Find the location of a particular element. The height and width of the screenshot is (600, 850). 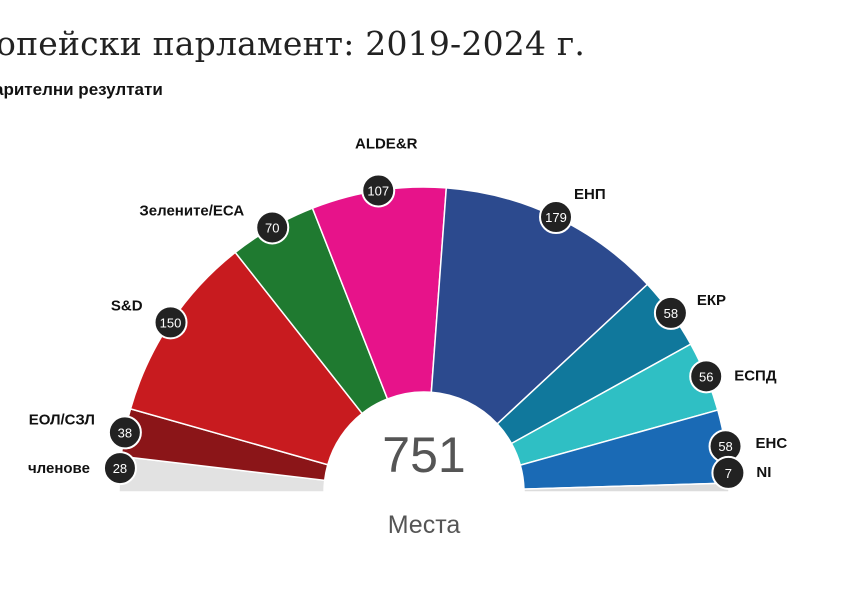

seat-count: 150 is located at coordinates (171, 322).